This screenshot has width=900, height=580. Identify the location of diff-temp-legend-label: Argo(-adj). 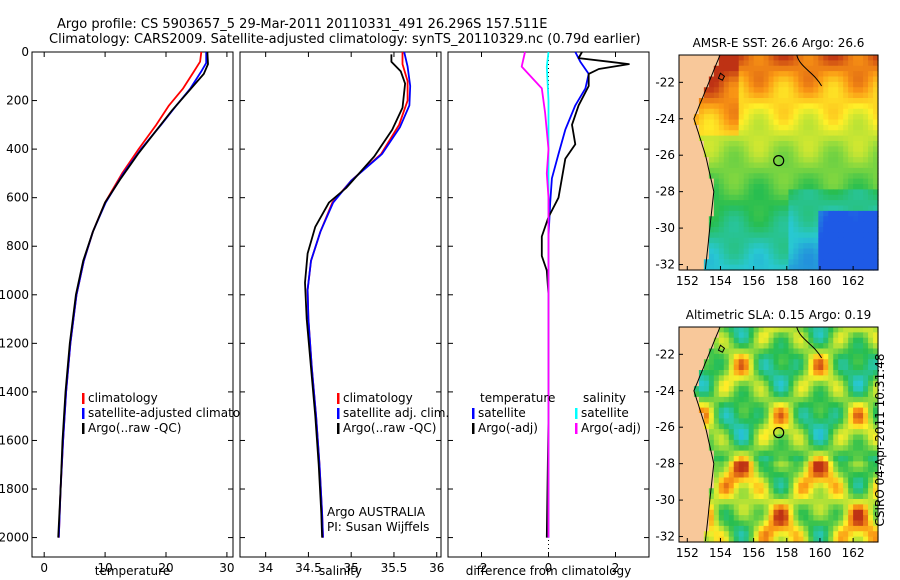
(508, 428).